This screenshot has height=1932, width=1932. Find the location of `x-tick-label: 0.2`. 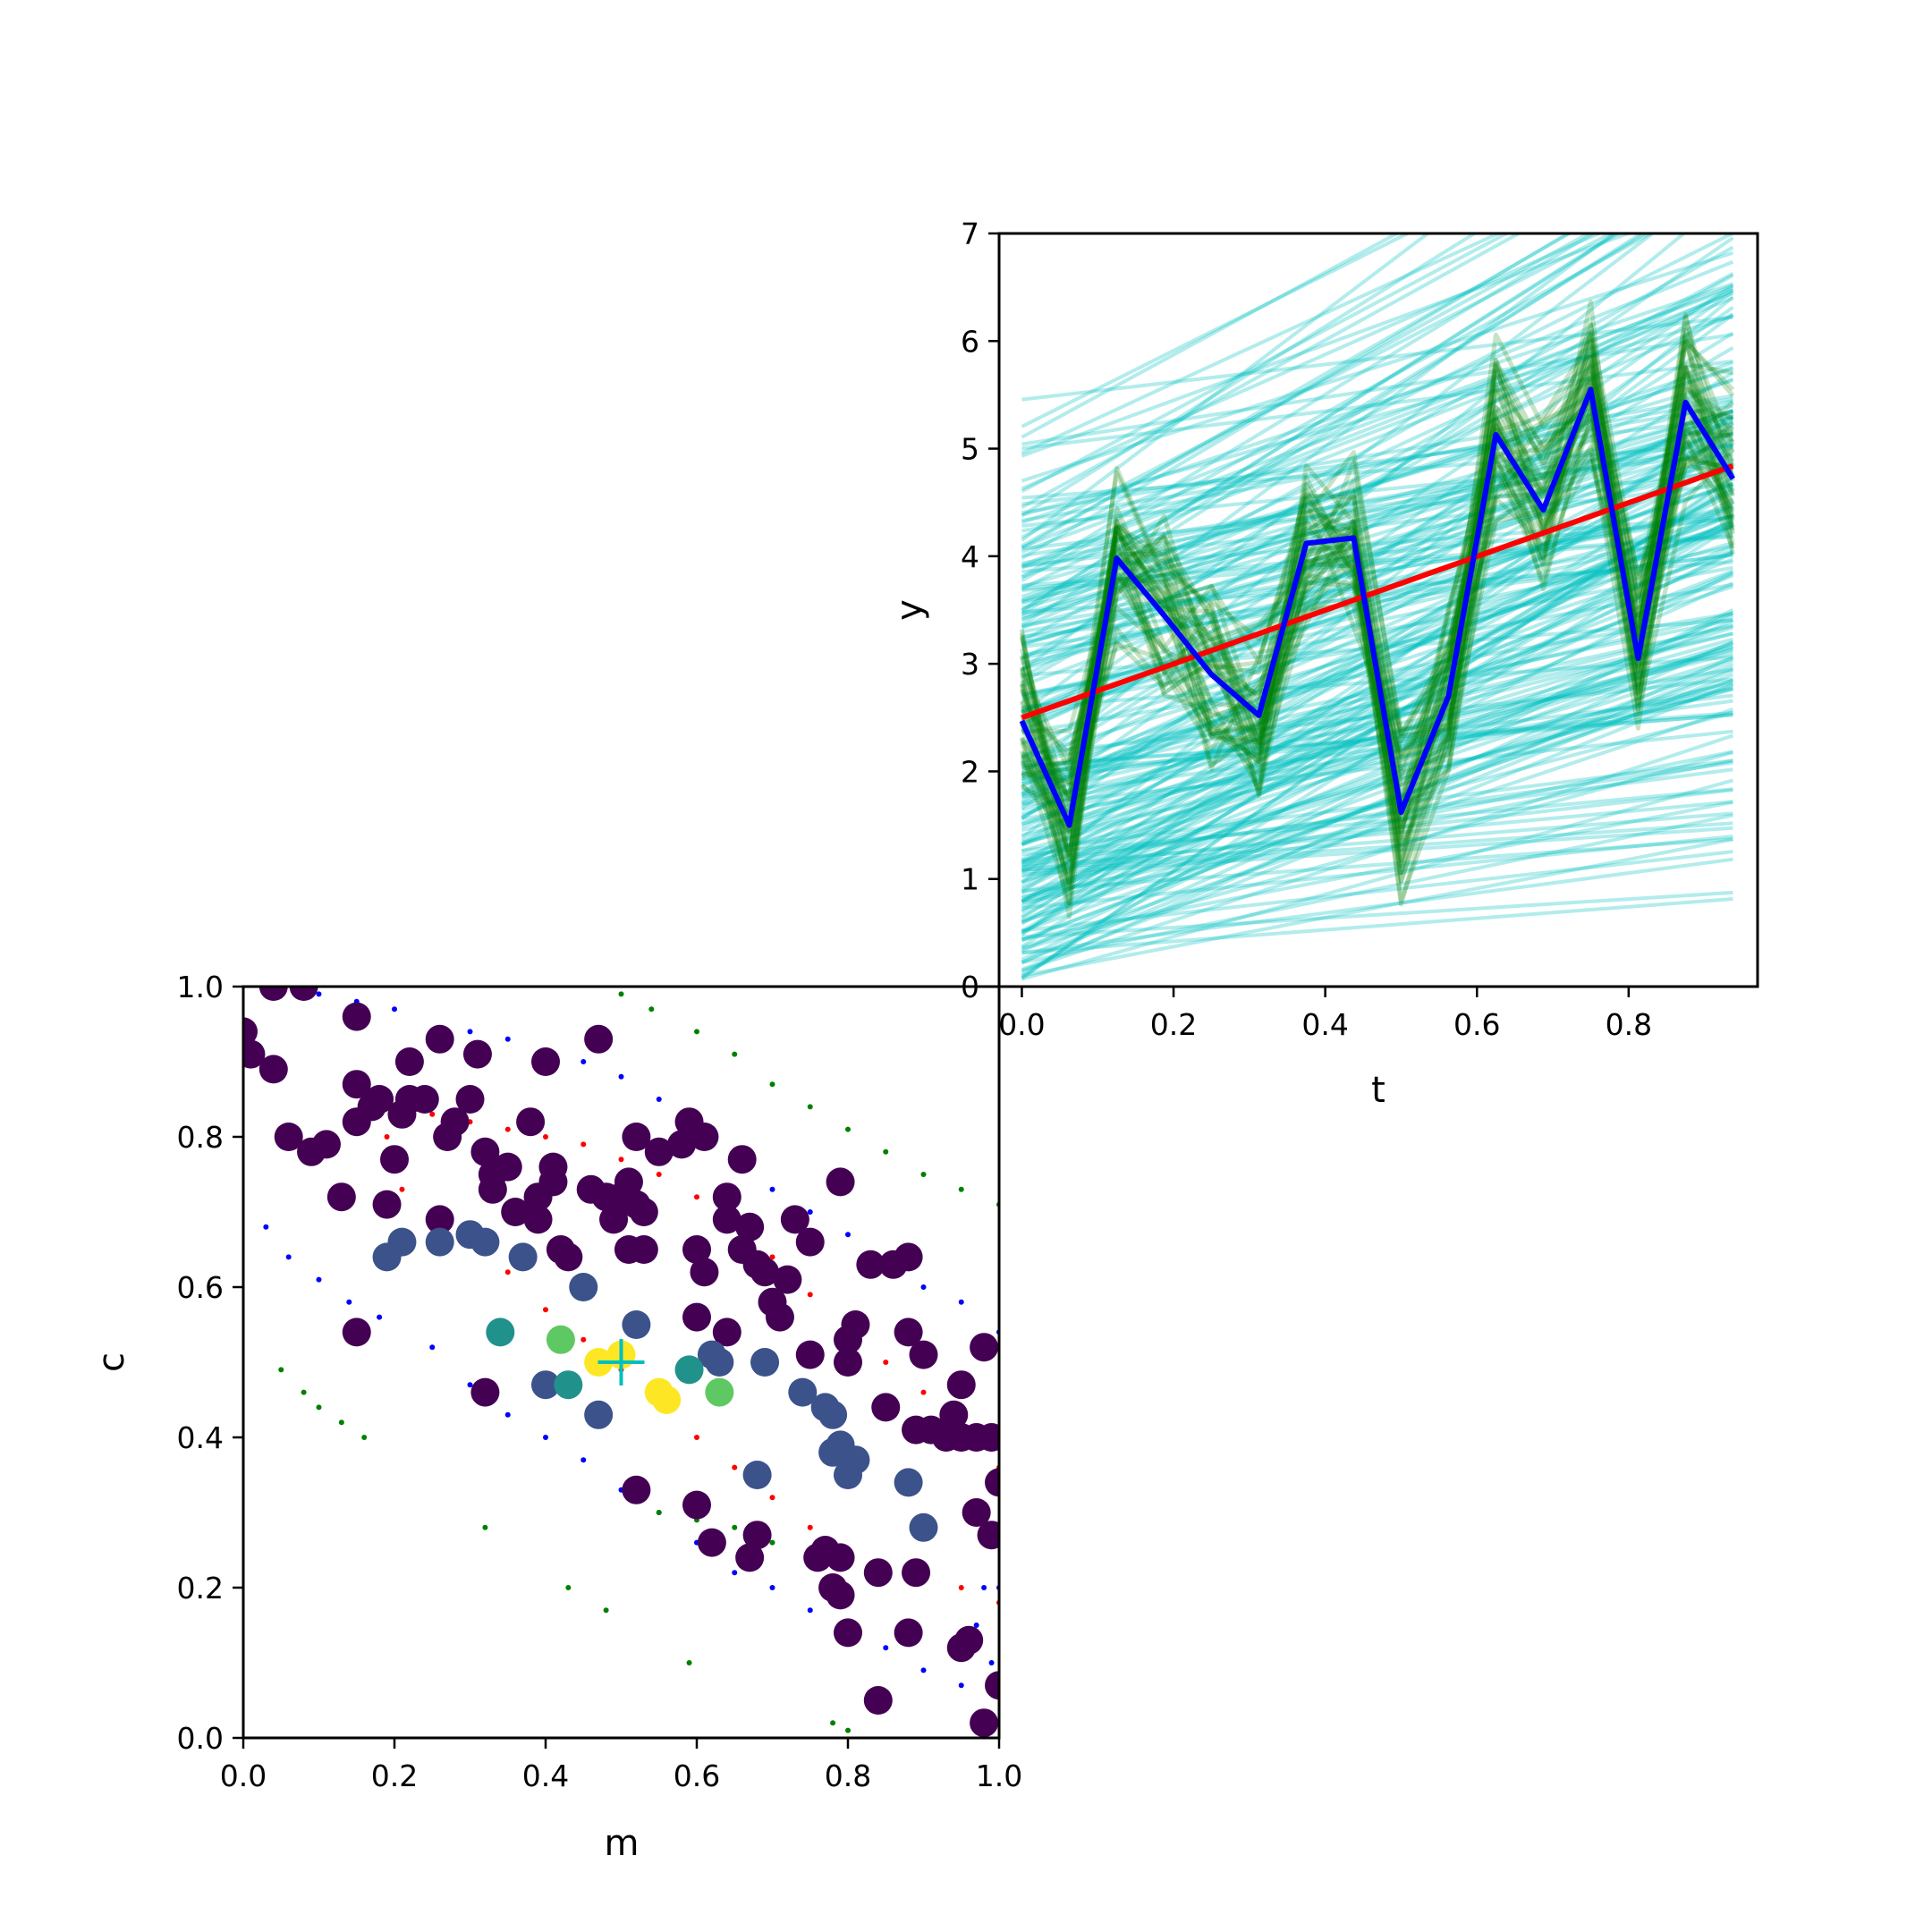

x-tick-label: 0.2 is located at coordinates (394, 1775).